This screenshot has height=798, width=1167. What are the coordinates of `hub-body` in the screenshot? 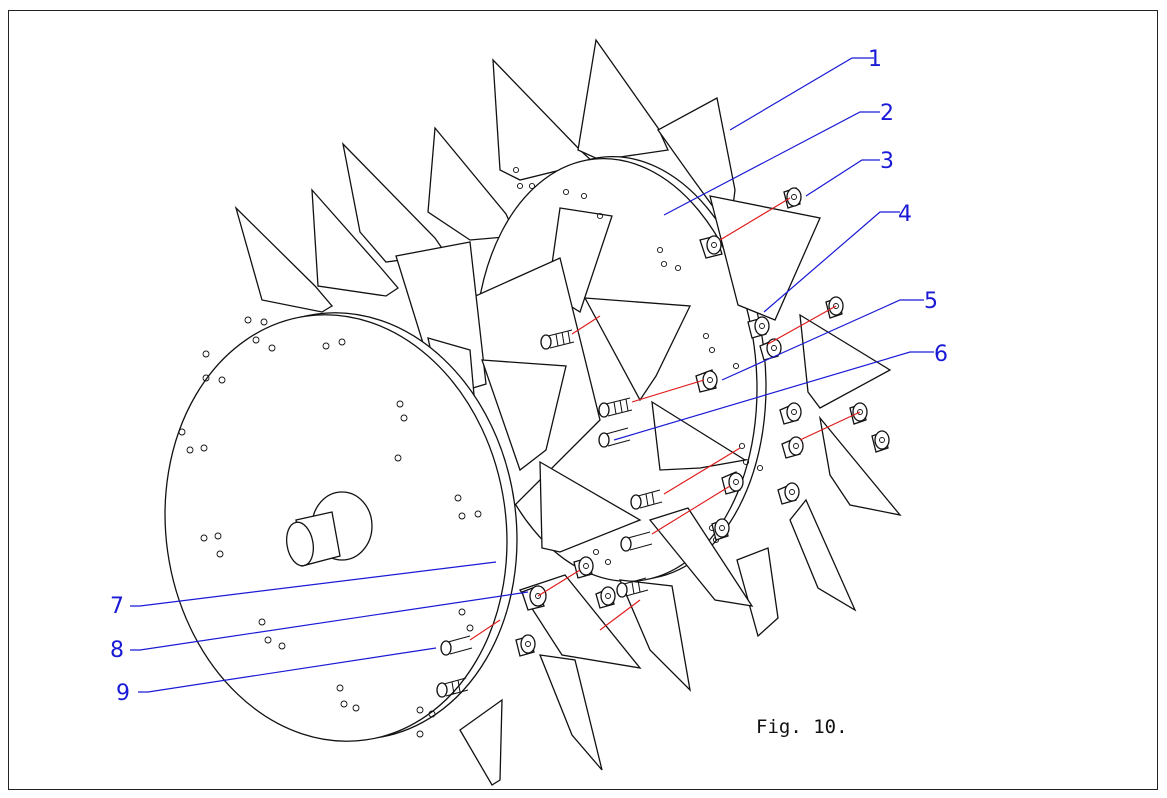 It's located at (518, 397).